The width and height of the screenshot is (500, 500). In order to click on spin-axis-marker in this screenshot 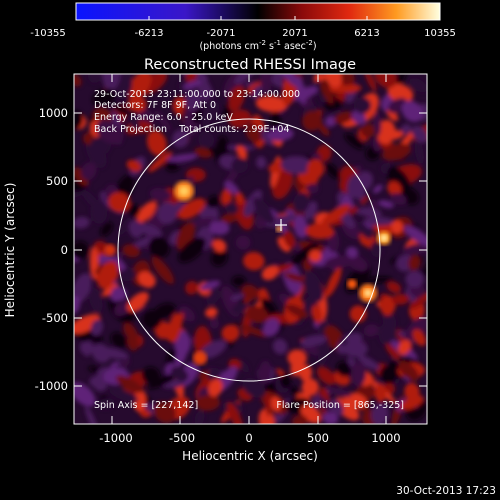, I will do `click(281, 225)`.